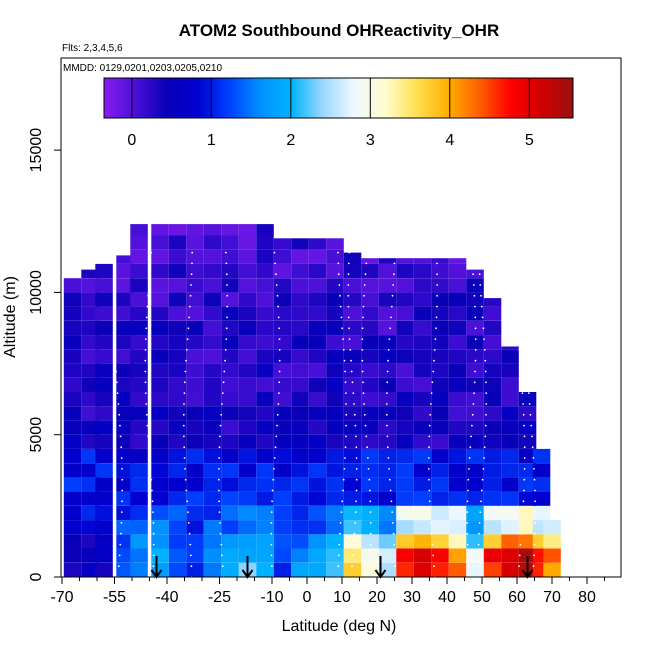 The image size is (650, 650). What do you see at coordinates (377, 597) in the screenshot?
I see `x-tick-label: 20` at bounding box center [377, 597].